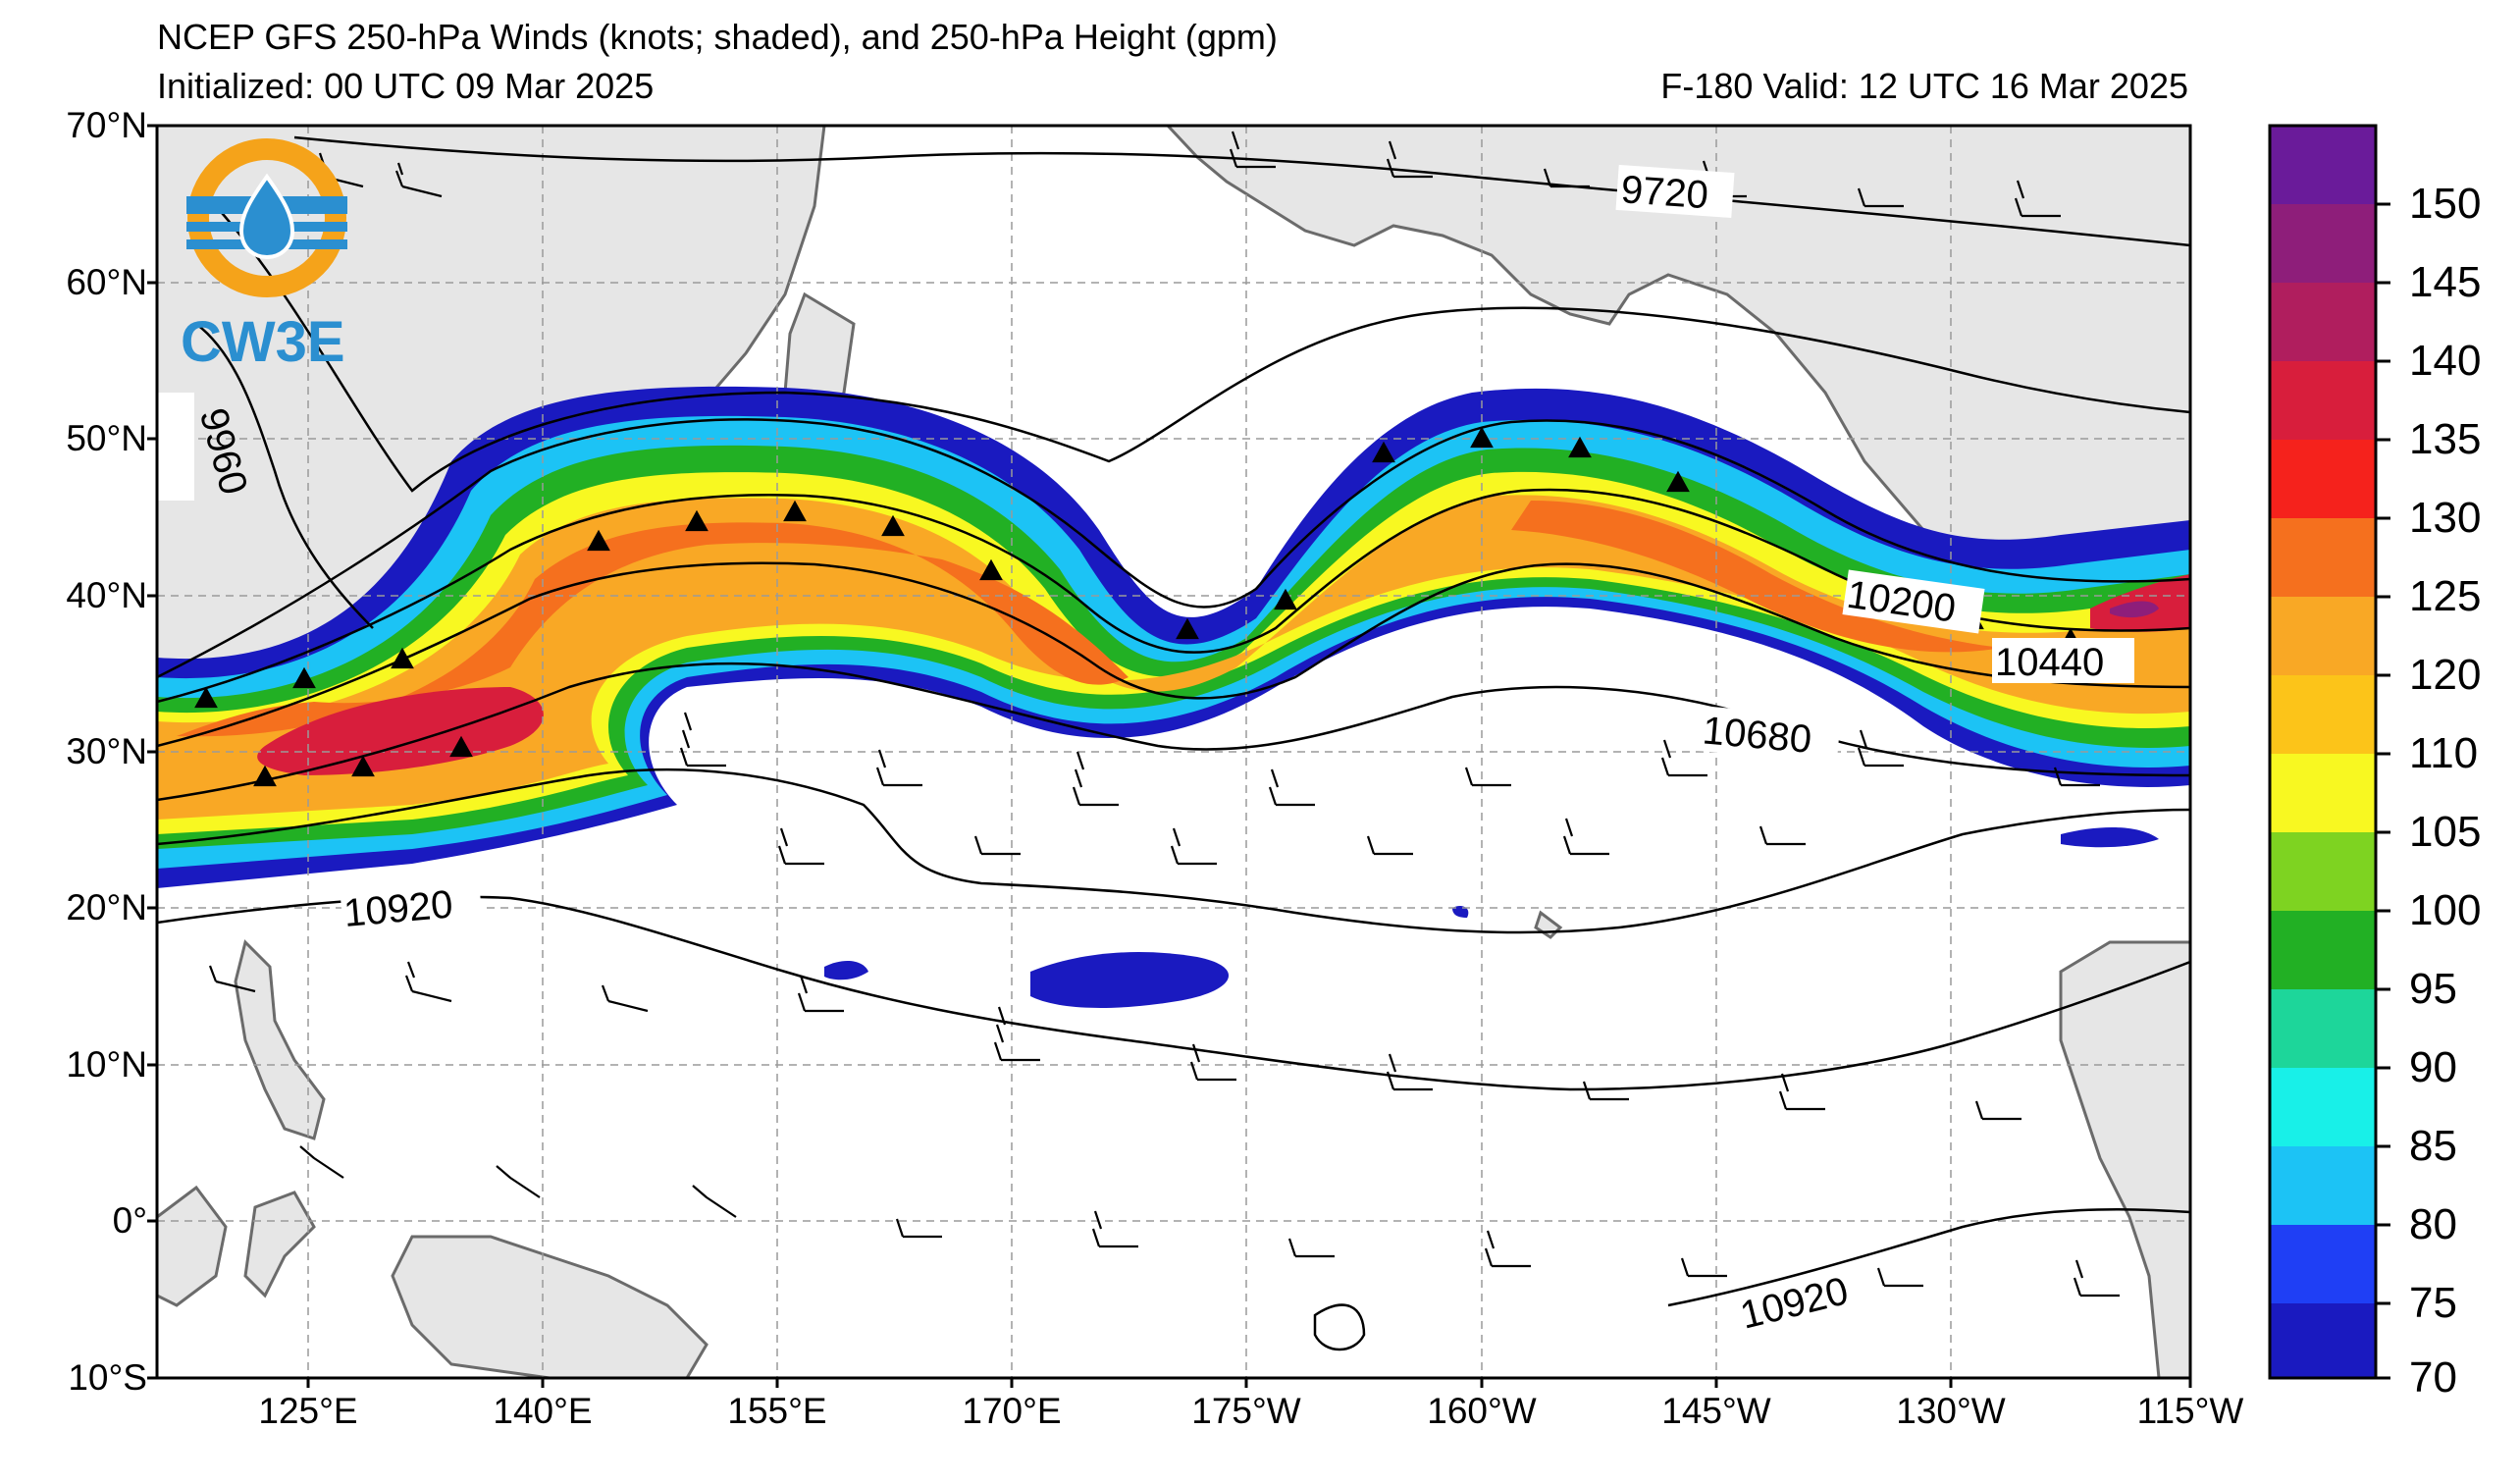 This screenshot has width=2520, height=1483. Describe the element at coordinates (106, 595) in the screenshot. I see `lat-label-40n: 40°N` at that location.